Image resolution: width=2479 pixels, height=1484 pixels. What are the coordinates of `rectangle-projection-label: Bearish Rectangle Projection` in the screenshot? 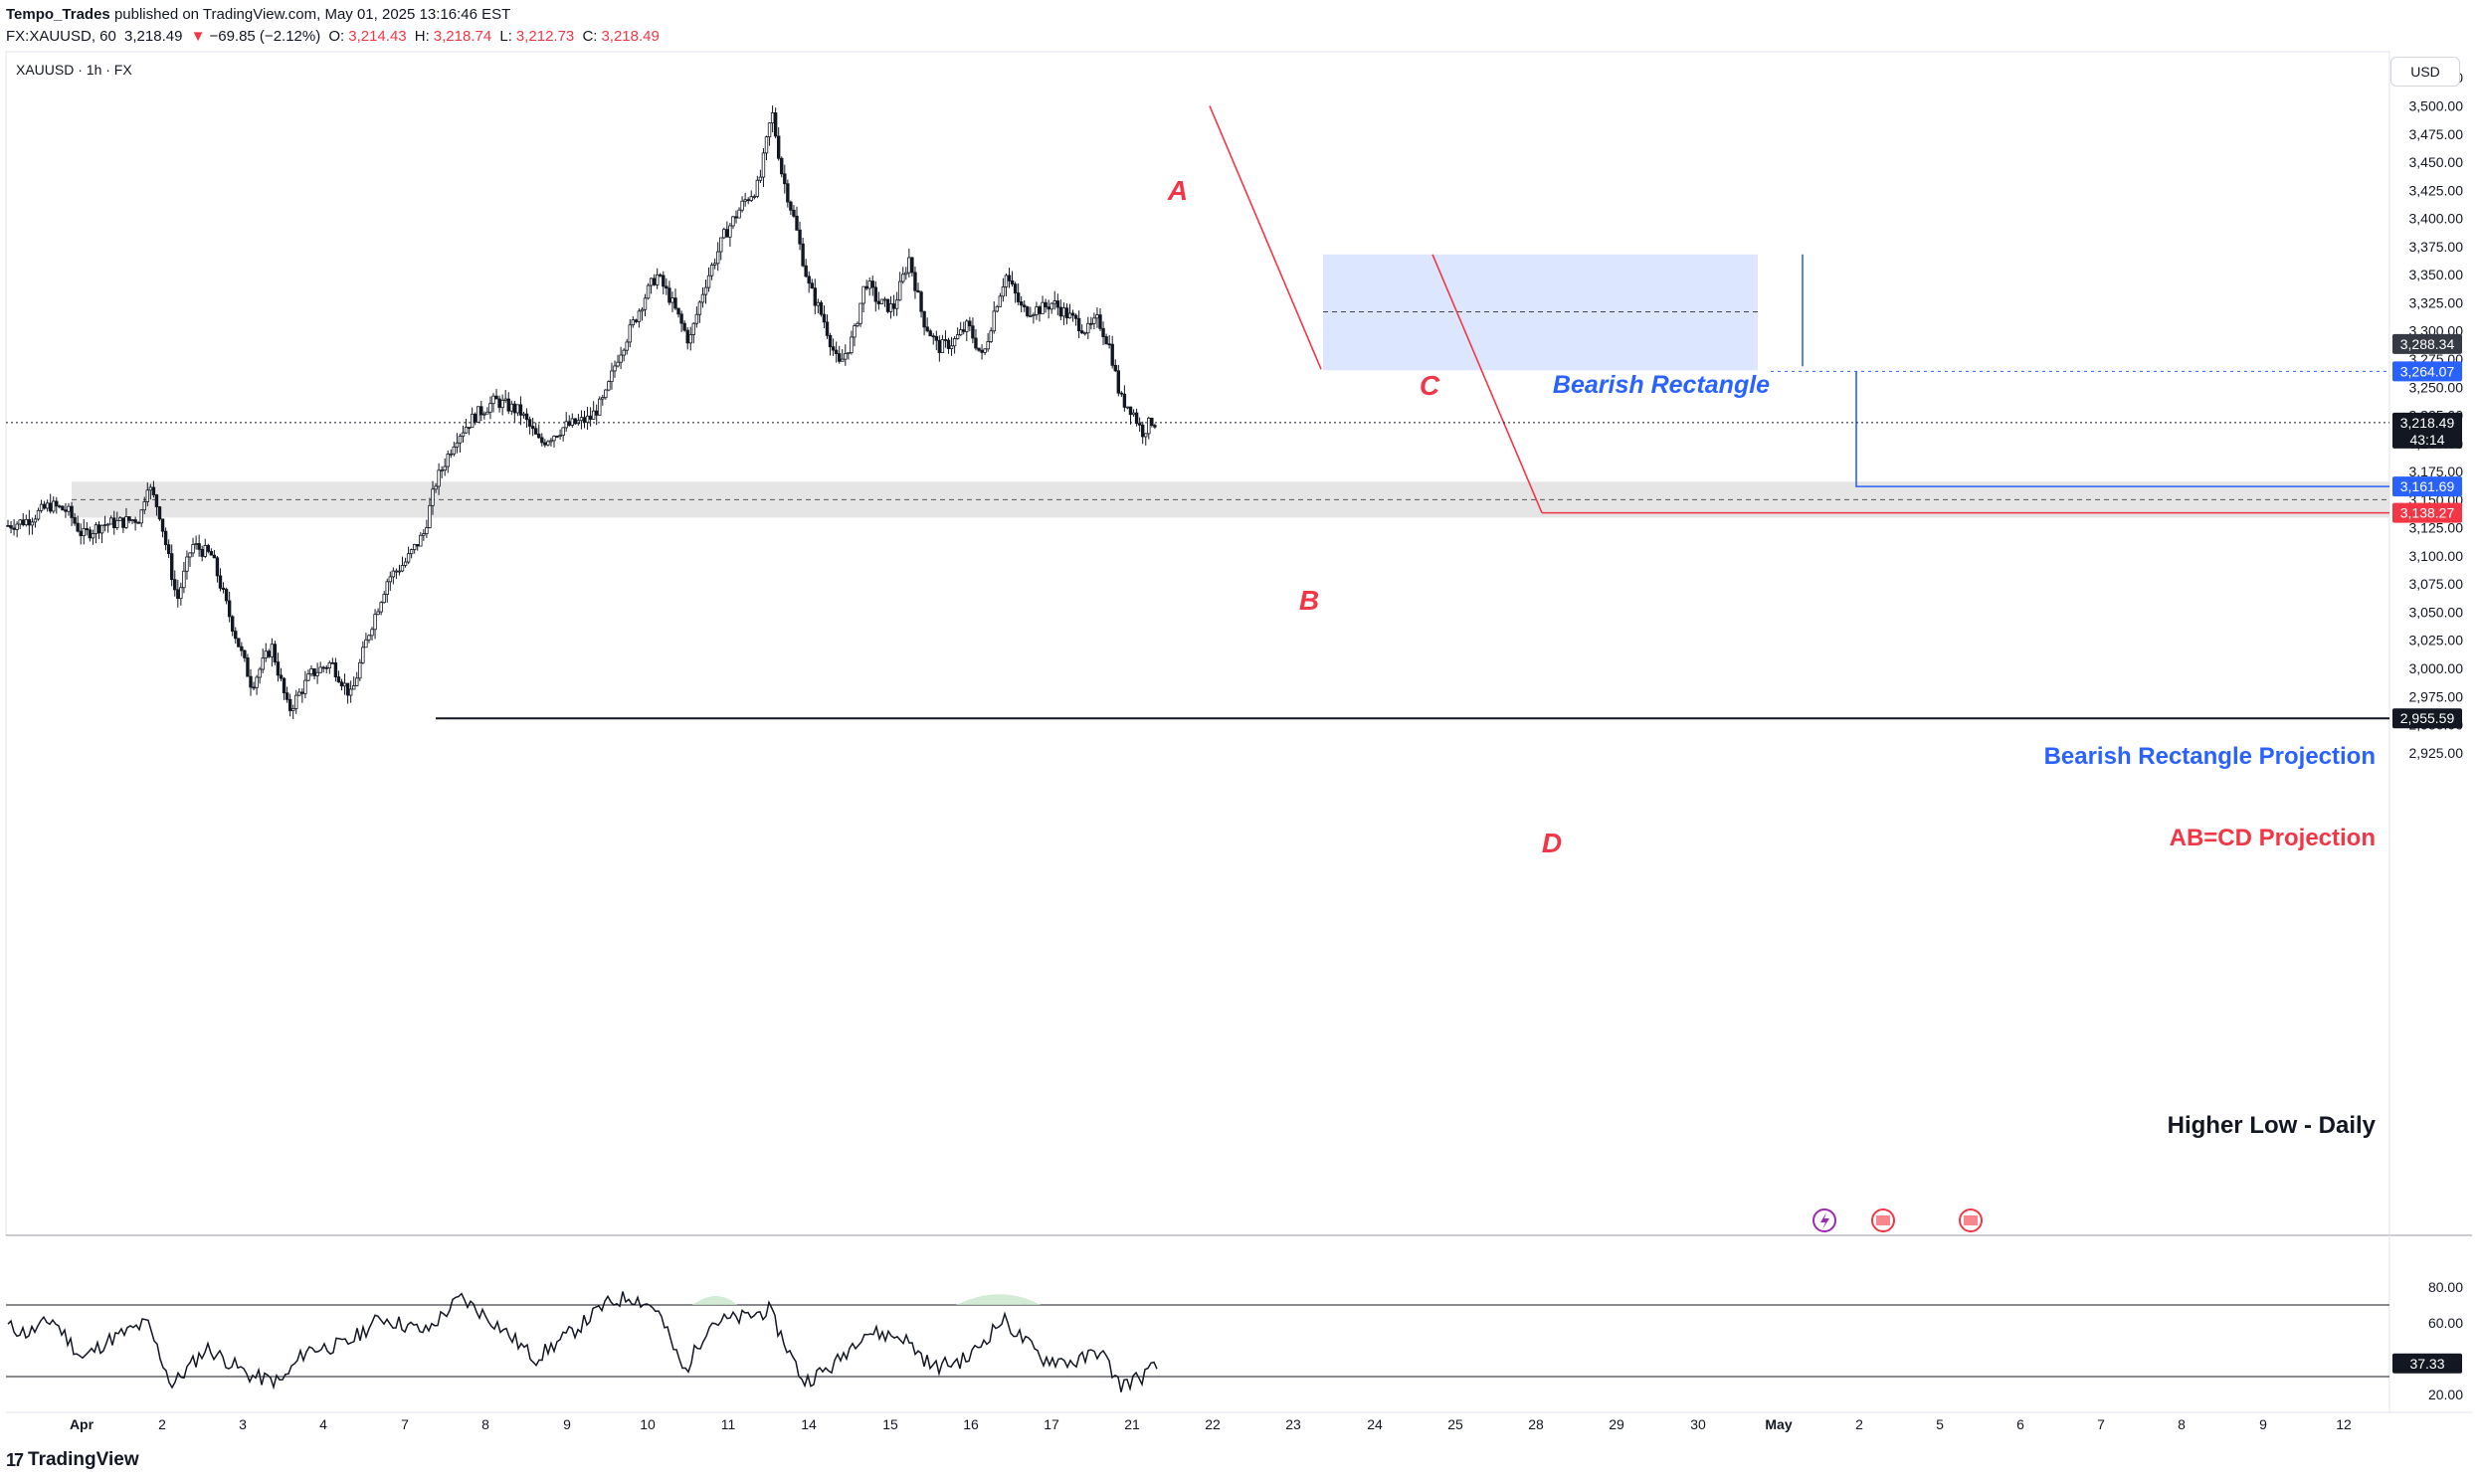 It's located at (2210, 757).